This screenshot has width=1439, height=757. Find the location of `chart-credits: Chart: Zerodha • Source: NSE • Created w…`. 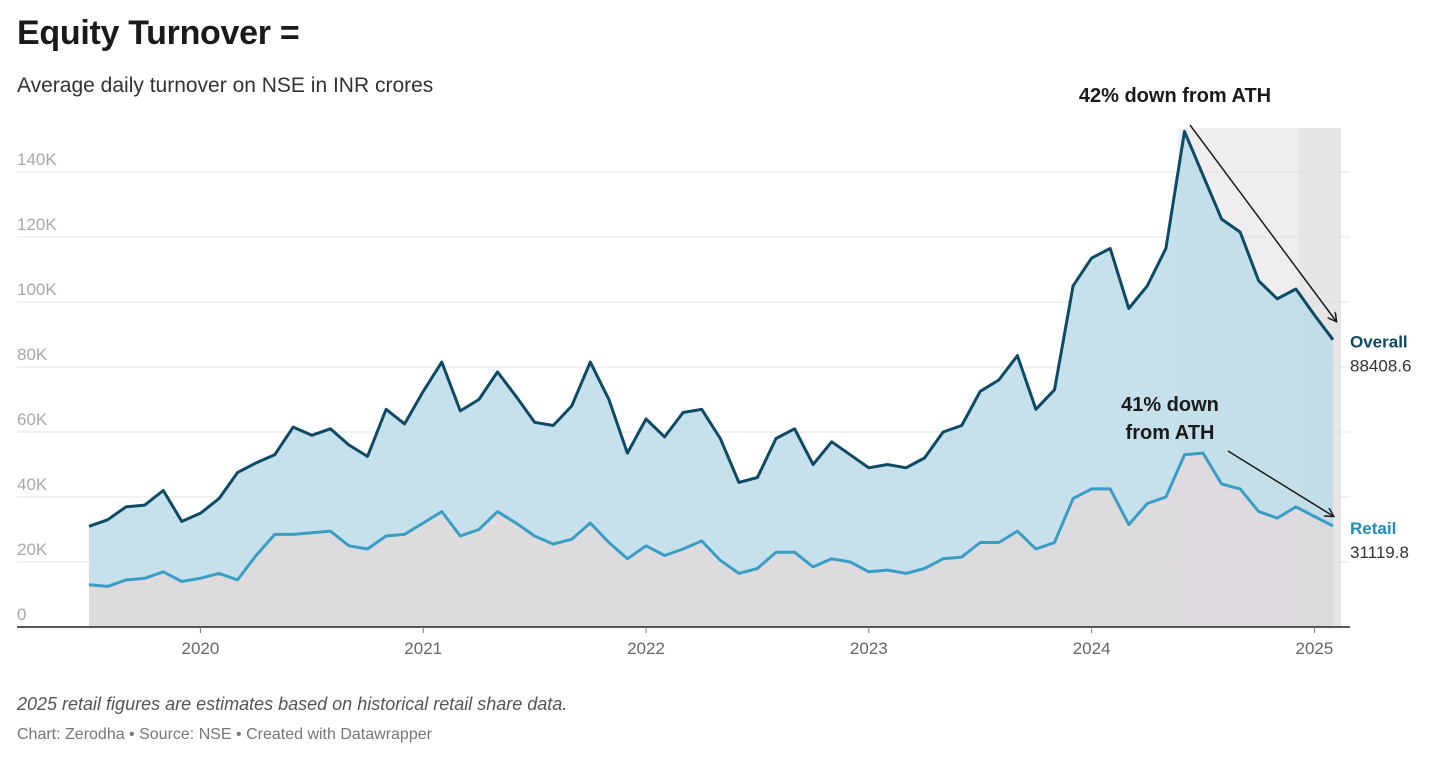

chart-credits: Chart: Zerodha • Source: NSE • Created w… is located at coordinates (224, 734).